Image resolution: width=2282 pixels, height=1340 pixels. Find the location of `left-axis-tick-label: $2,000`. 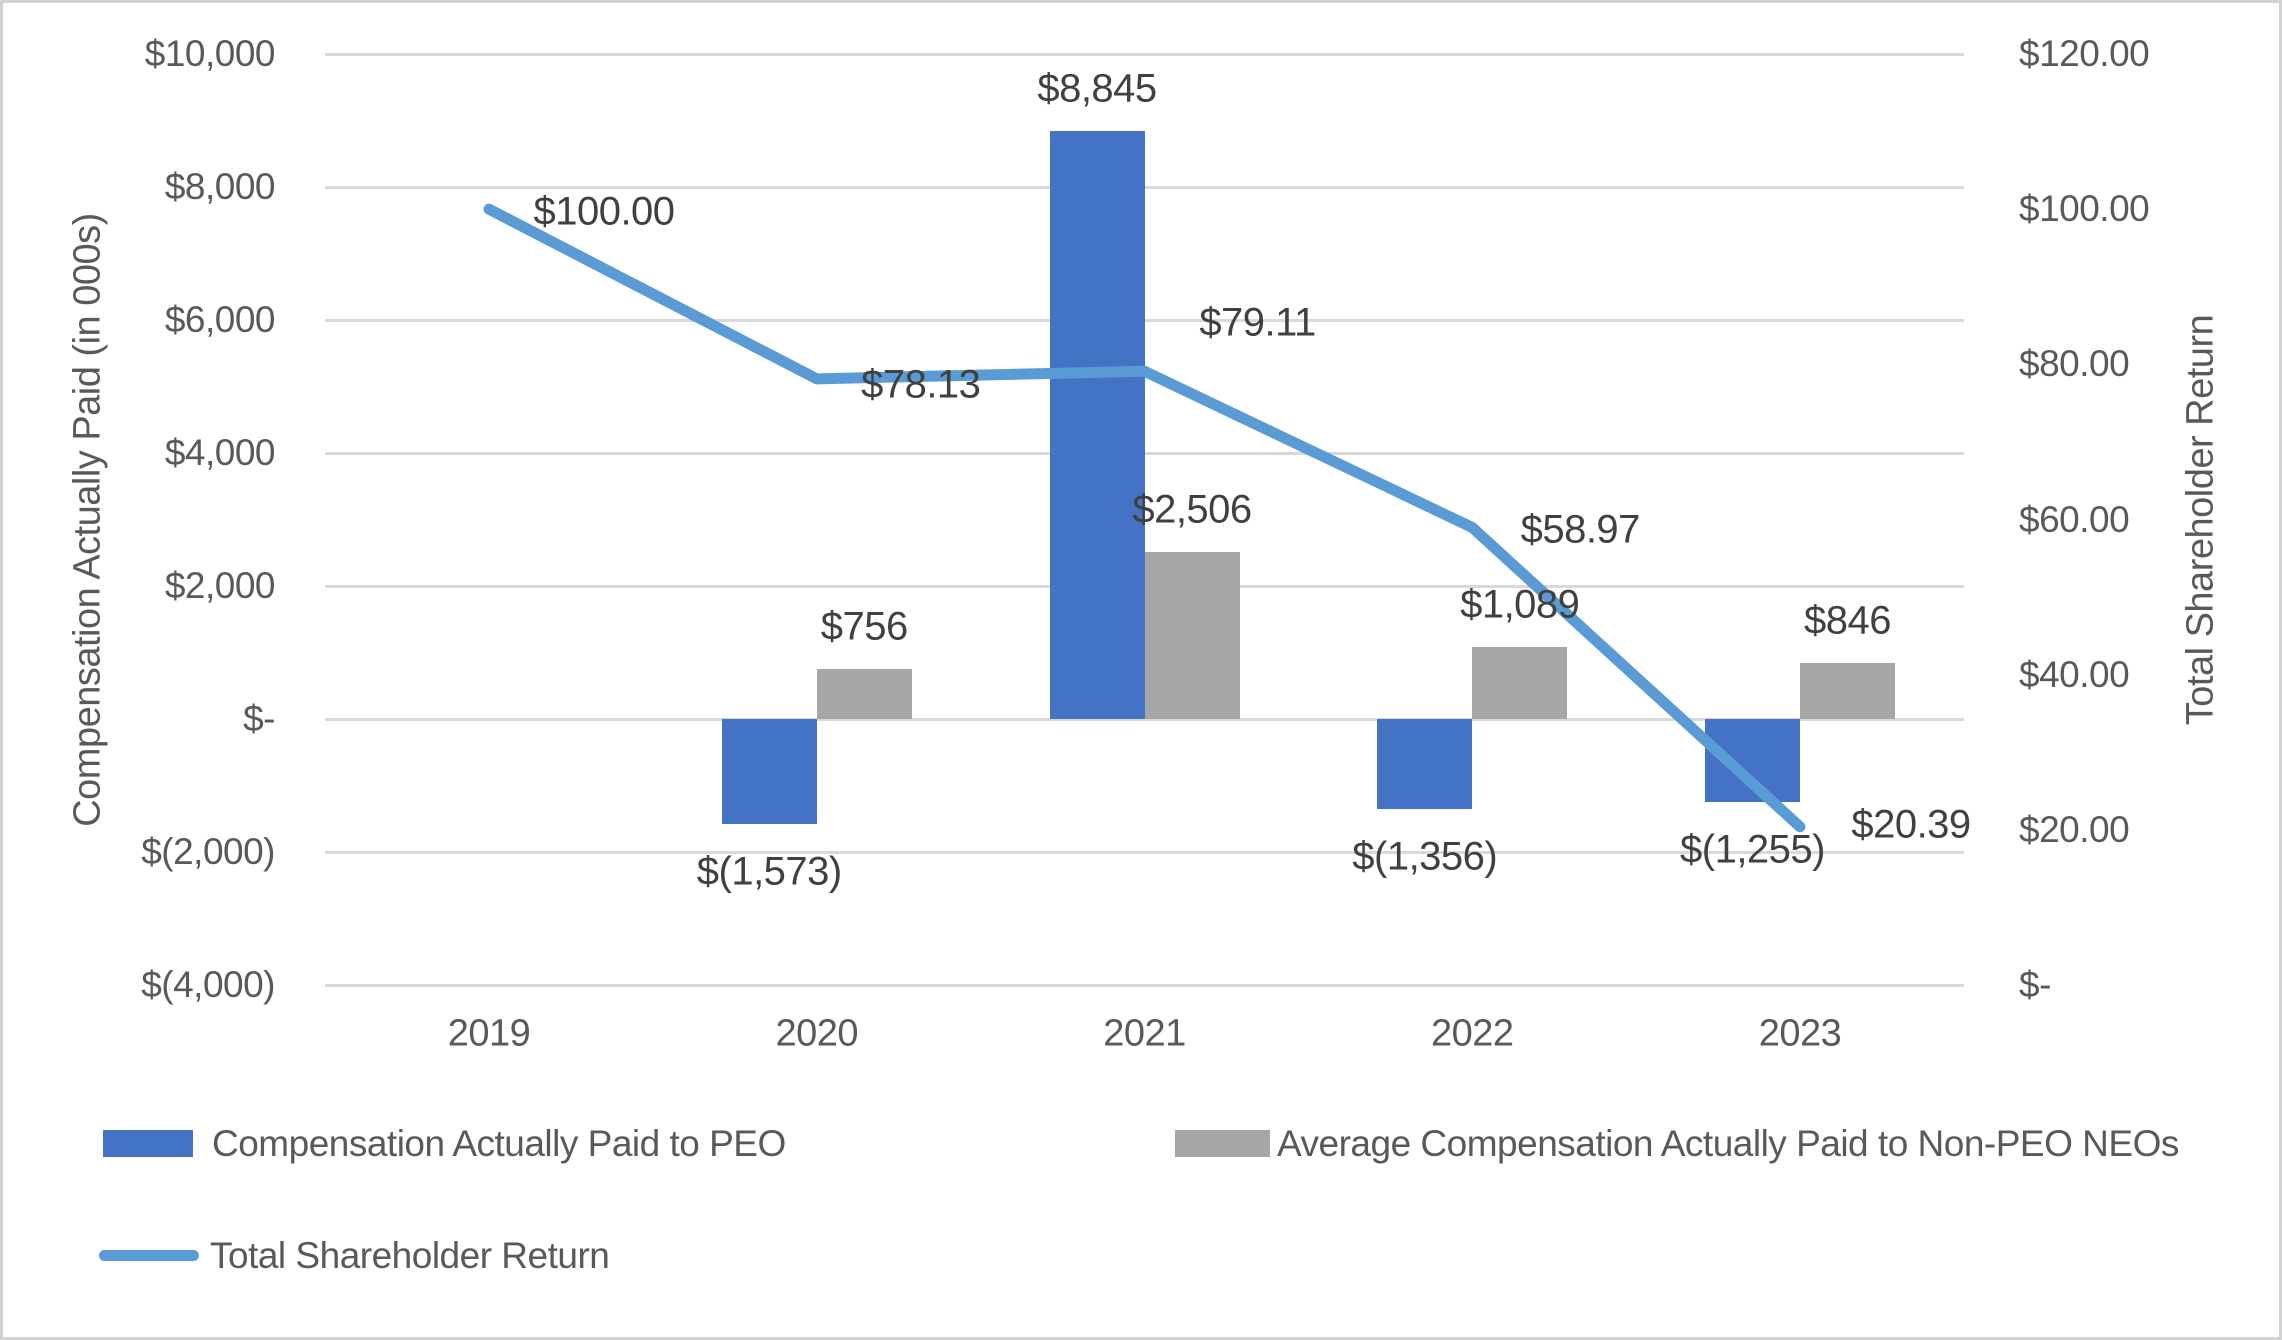

left-axis-tick-label: $2,000 is located at coordinates (220, 585).